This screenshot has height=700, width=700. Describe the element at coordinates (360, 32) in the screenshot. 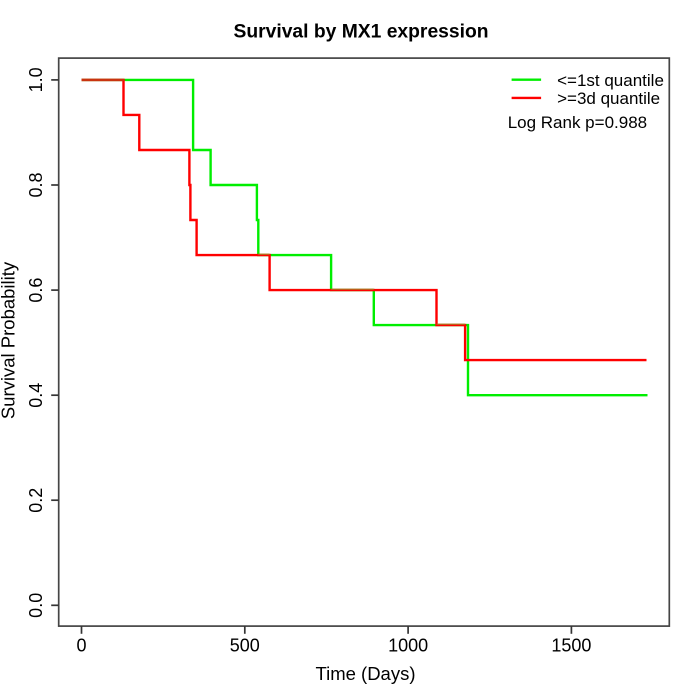

I see `svg-text: Survival by MX1 expression` at that location.